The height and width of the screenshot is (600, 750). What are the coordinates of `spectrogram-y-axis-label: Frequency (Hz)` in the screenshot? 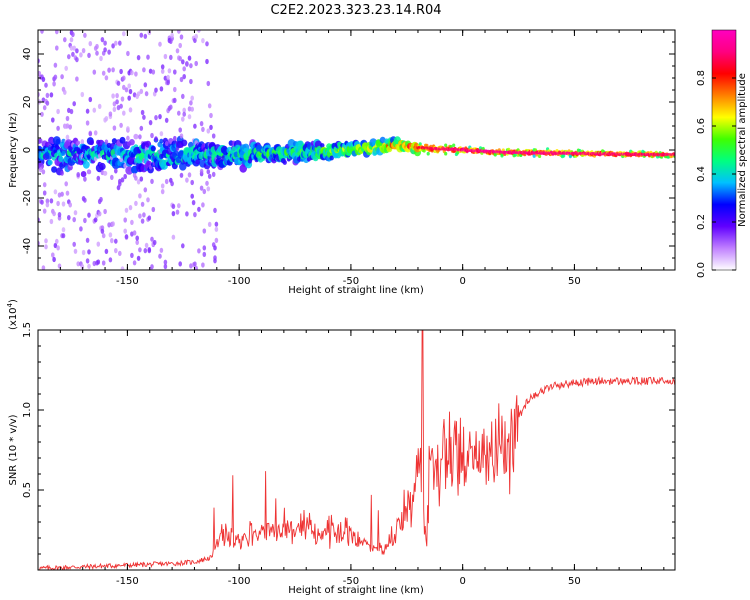 It's located at (13, 150).